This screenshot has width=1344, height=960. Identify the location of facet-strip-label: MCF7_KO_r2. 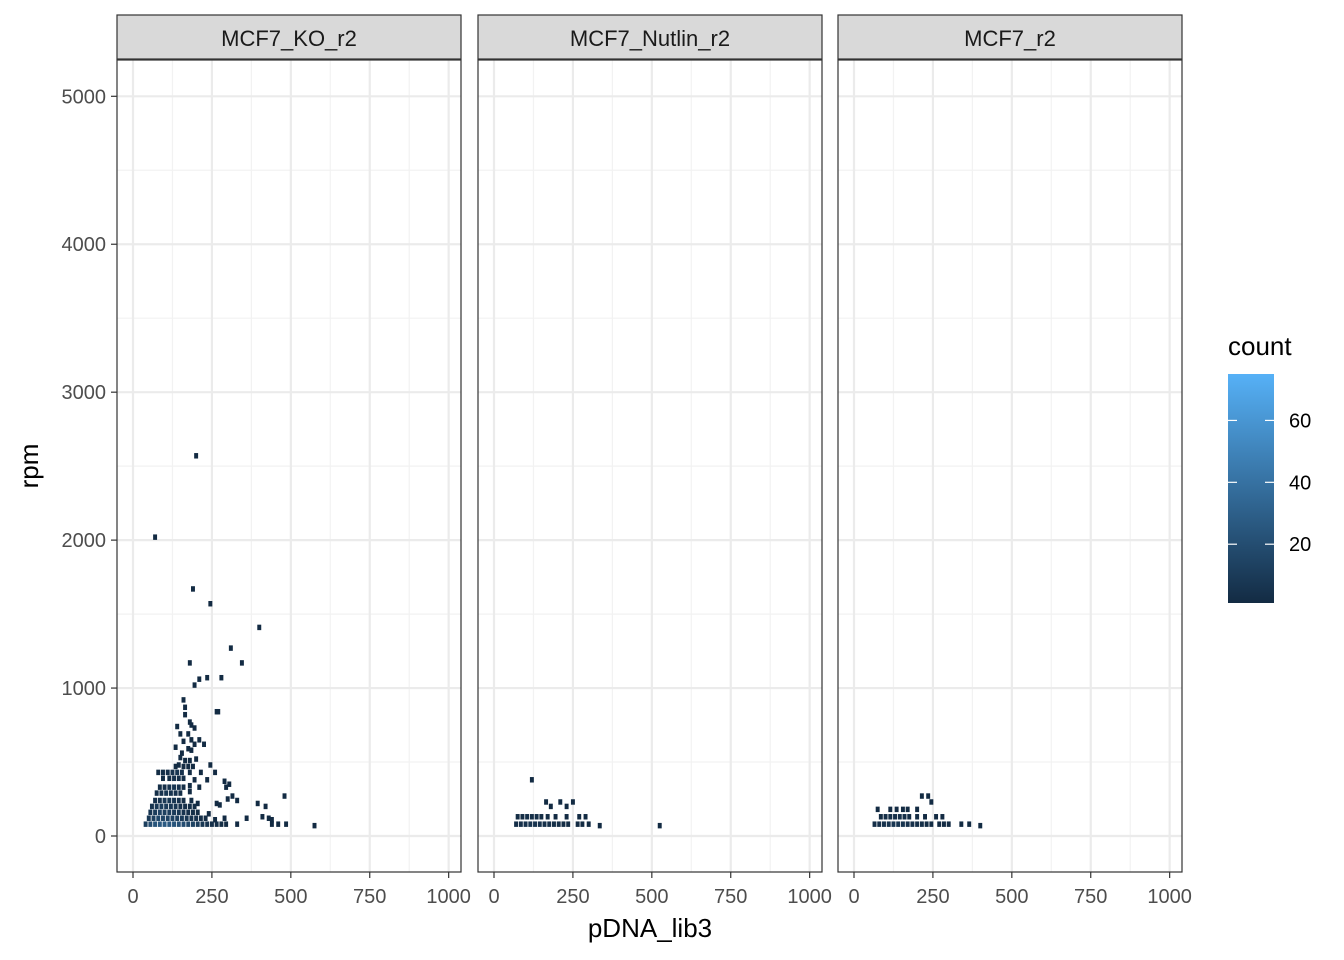
(289, 38).